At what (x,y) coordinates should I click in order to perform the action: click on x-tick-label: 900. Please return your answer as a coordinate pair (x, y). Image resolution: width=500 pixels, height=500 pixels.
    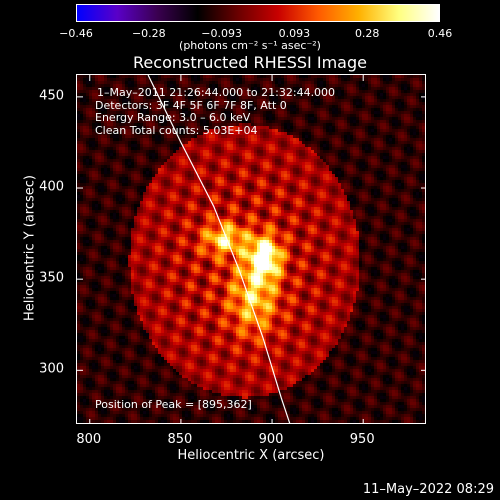
    Looking at the image, I should click on (271, 439).